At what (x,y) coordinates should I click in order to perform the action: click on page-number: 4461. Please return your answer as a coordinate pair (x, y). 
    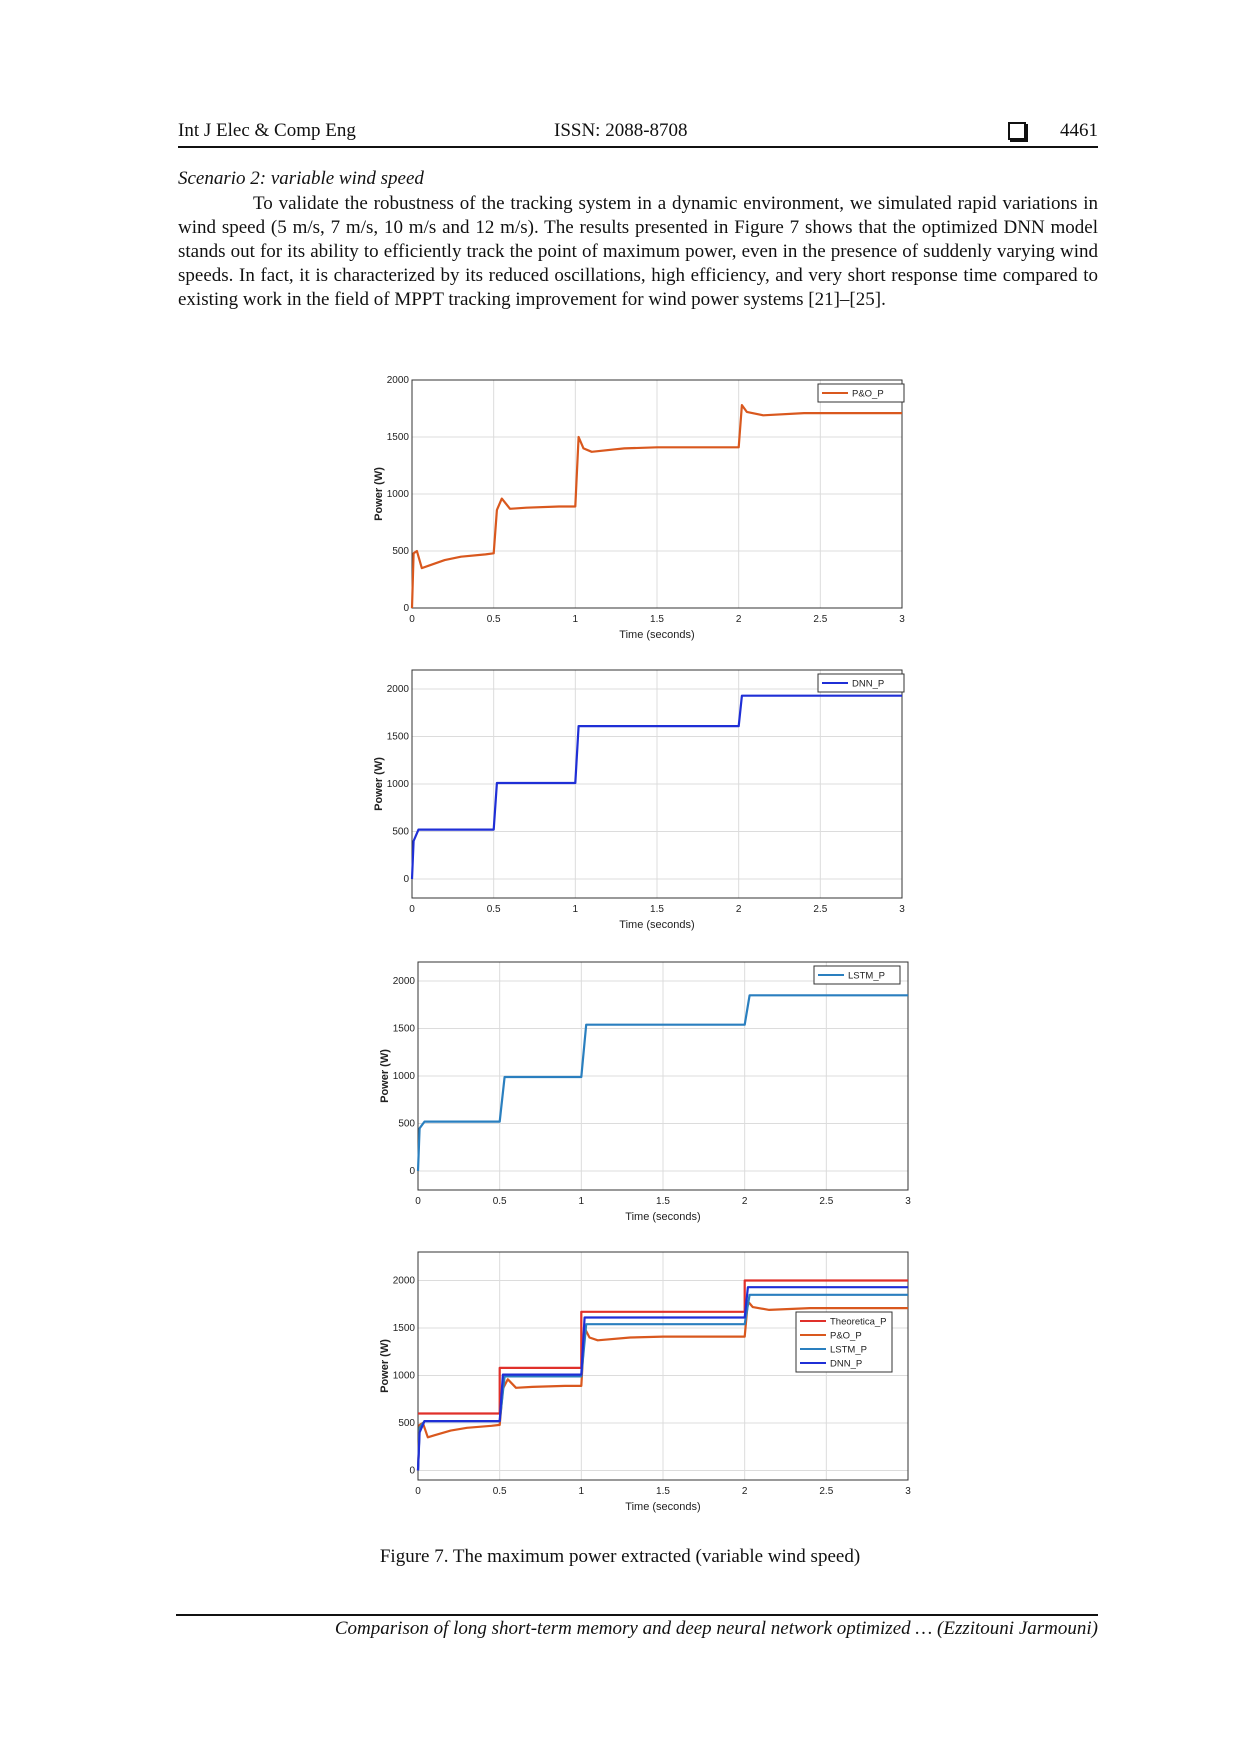
    Looking at the image, I should click on (1079, 130).